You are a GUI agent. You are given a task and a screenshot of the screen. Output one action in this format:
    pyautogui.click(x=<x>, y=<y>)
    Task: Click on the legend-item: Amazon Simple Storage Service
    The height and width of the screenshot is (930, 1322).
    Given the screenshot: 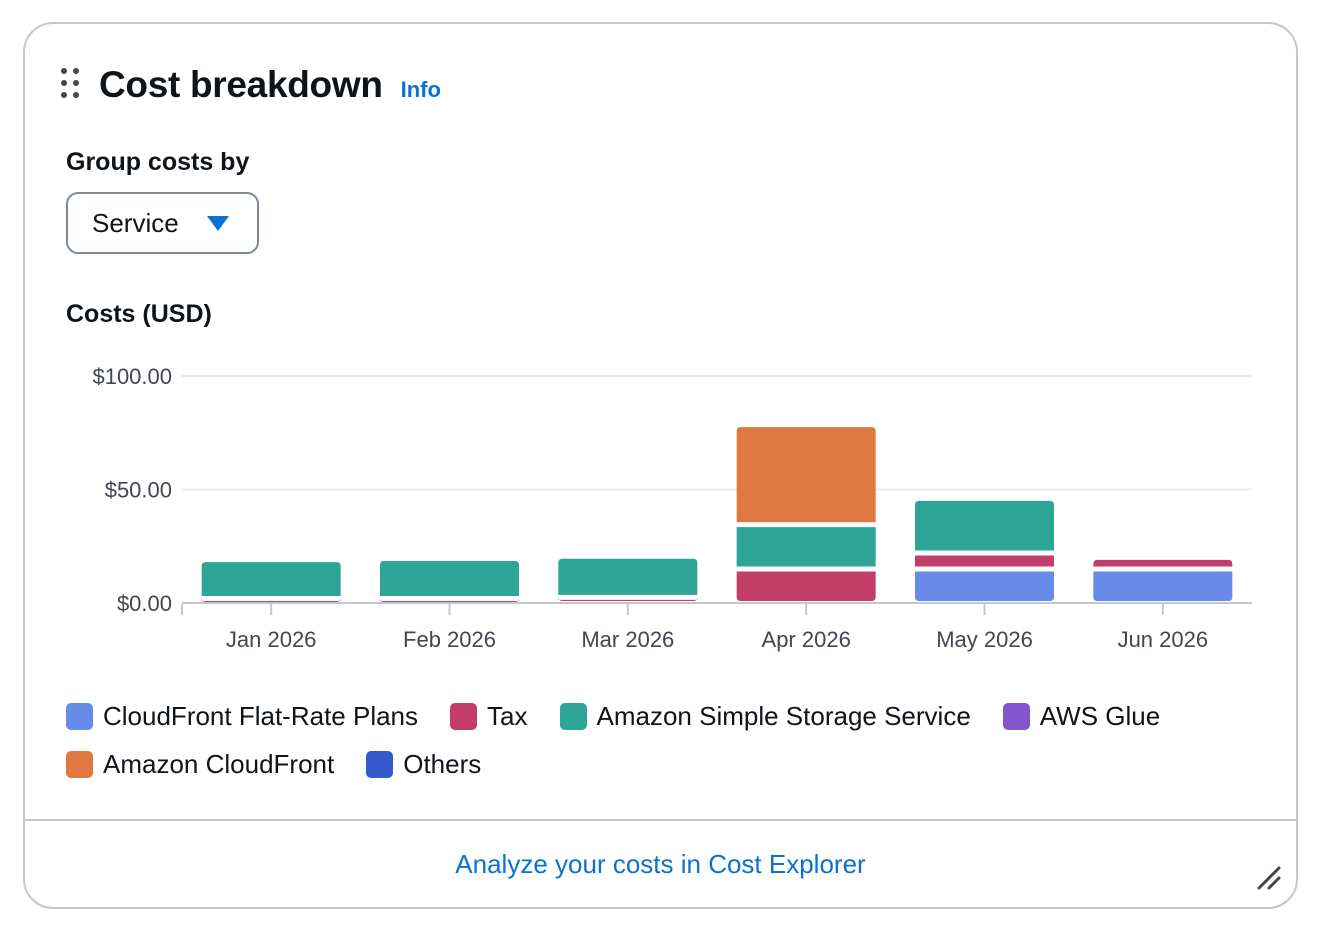 What is the action you would take?
    pyautogui.click(x=765, y=716)
    